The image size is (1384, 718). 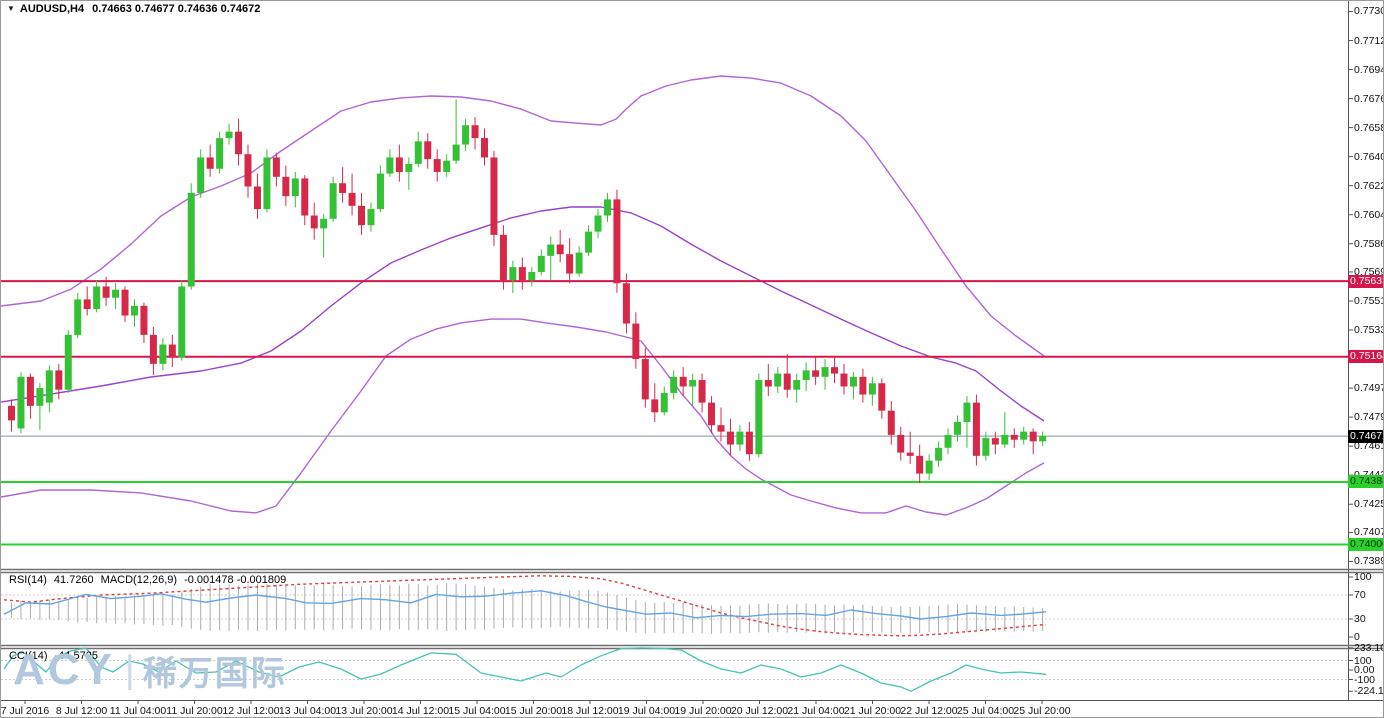 What do you see at coordinates (235, 580) in the screenshot?
I see `macd-values: -0.001478 -0.001809` at bounding box center [235, 580].